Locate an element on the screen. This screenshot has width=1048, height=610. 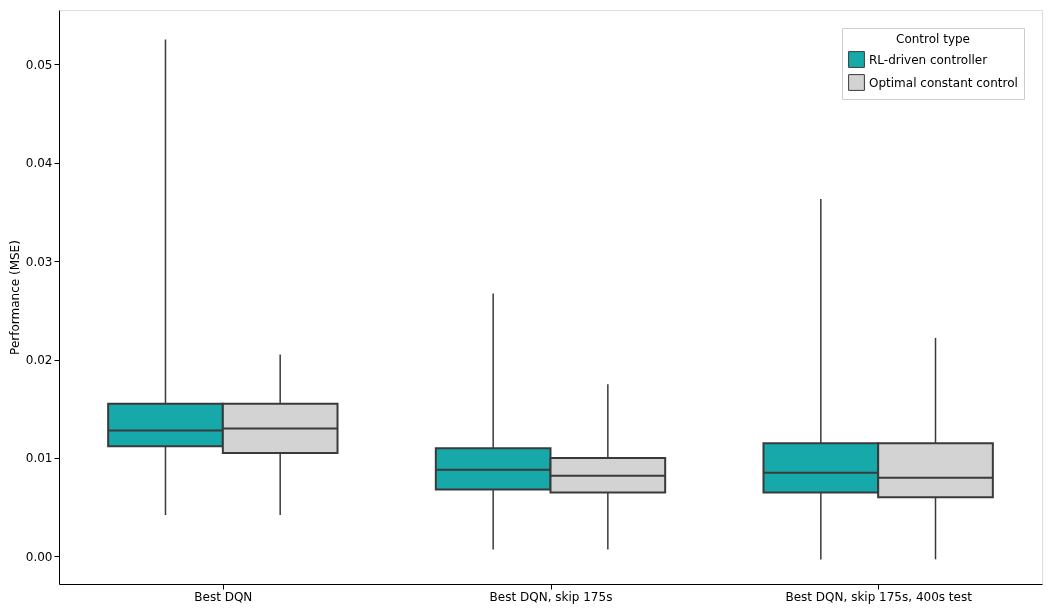
legend-label: RL-driven controller is located at coordinates (928, 59).